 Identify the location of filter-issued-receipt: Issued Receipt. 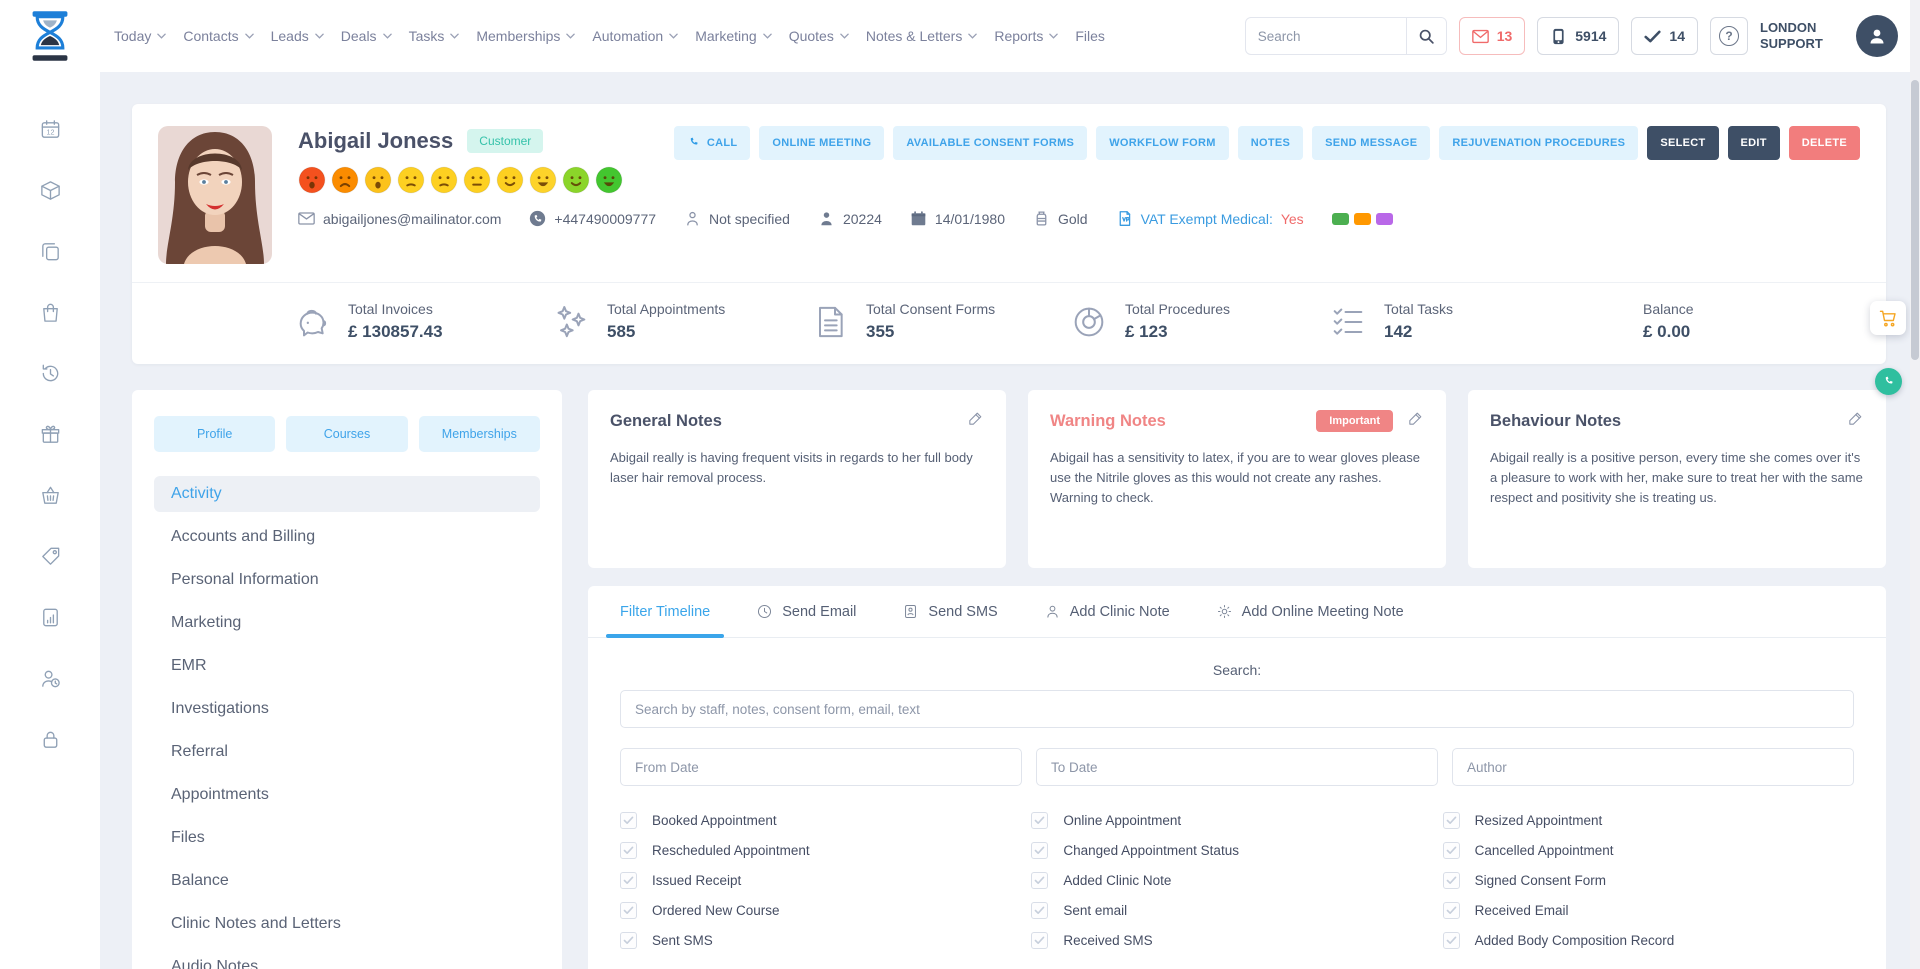
(825, 880).